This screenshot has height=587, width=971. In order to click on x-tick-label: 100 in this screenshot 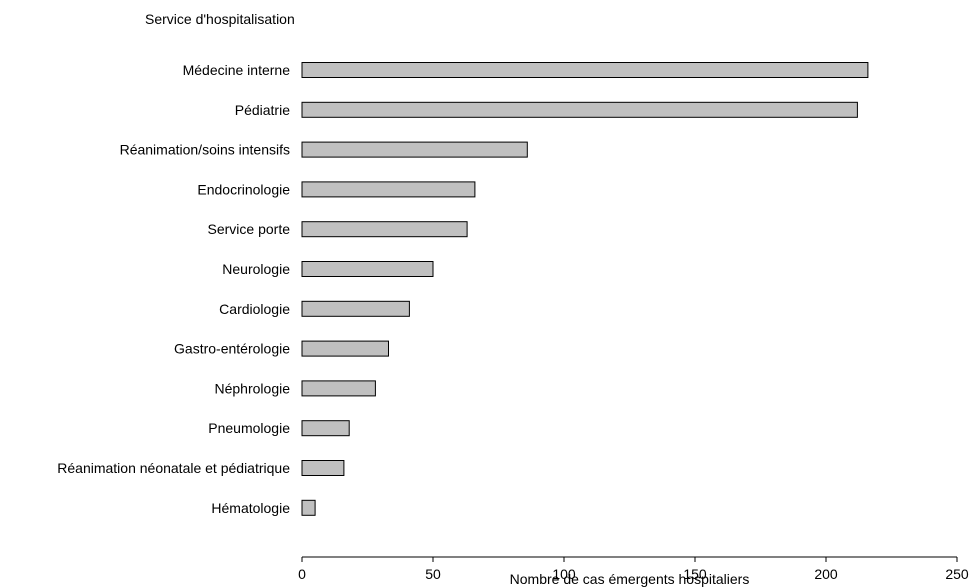, I will do `click(564, 574)`.